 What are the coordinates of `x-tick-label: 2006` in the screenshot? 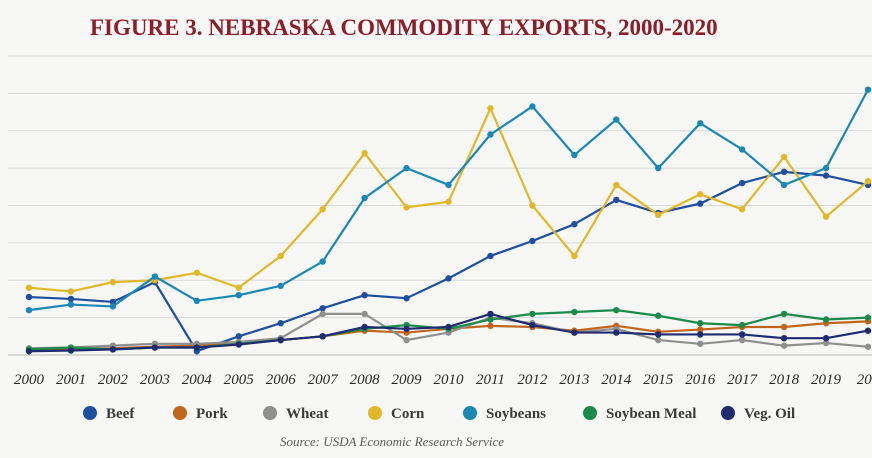 It's located at (281, 380).